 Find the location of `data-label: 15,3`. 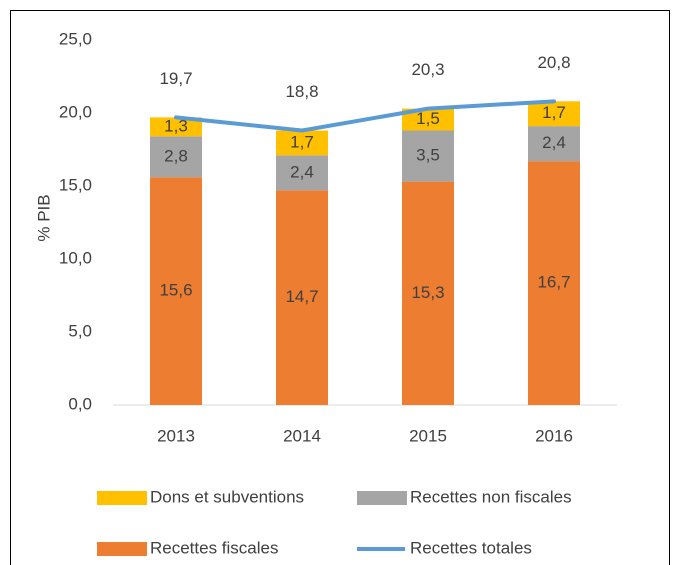

data-label: 15,3 is located at coordinates (427, 292).